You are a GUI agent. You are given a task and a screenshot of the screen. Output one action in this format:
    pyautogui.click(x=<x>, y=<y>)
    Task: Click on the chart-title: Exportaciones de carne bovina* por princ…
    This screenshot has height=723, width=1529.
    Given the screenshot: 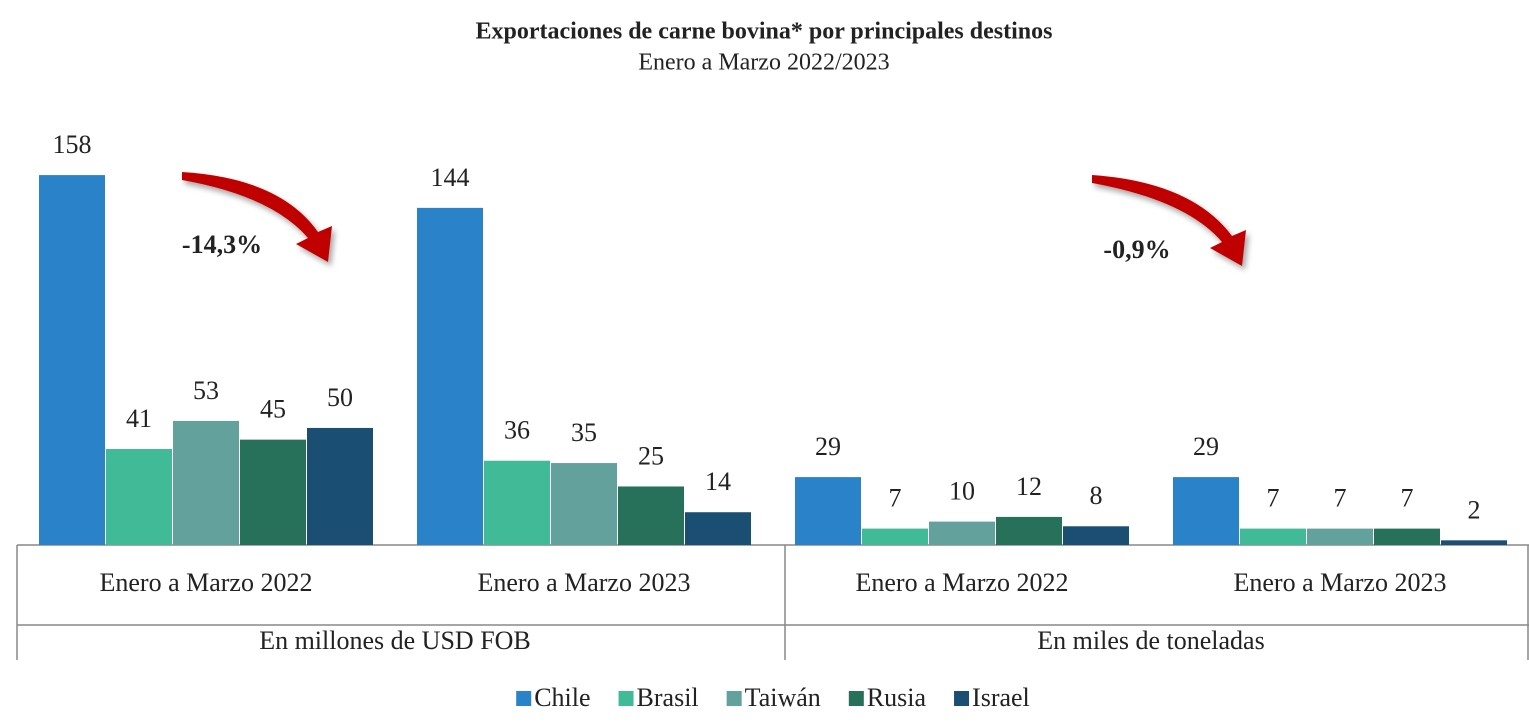 What is the action you would take?
    pyautogui.click(x=764, y=32)
    